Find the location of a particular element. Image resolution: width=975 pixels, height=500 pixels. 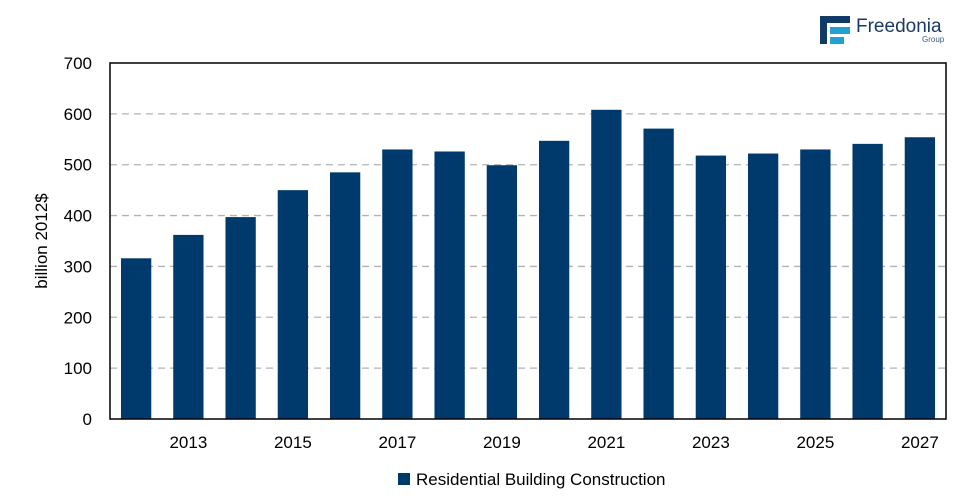

logo-mark-mid is located at coordinates (840, 30).